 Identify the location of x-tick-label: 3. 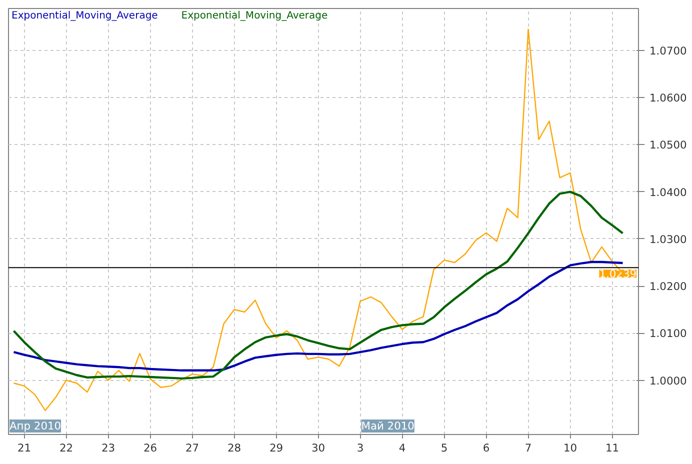
(360, 448).